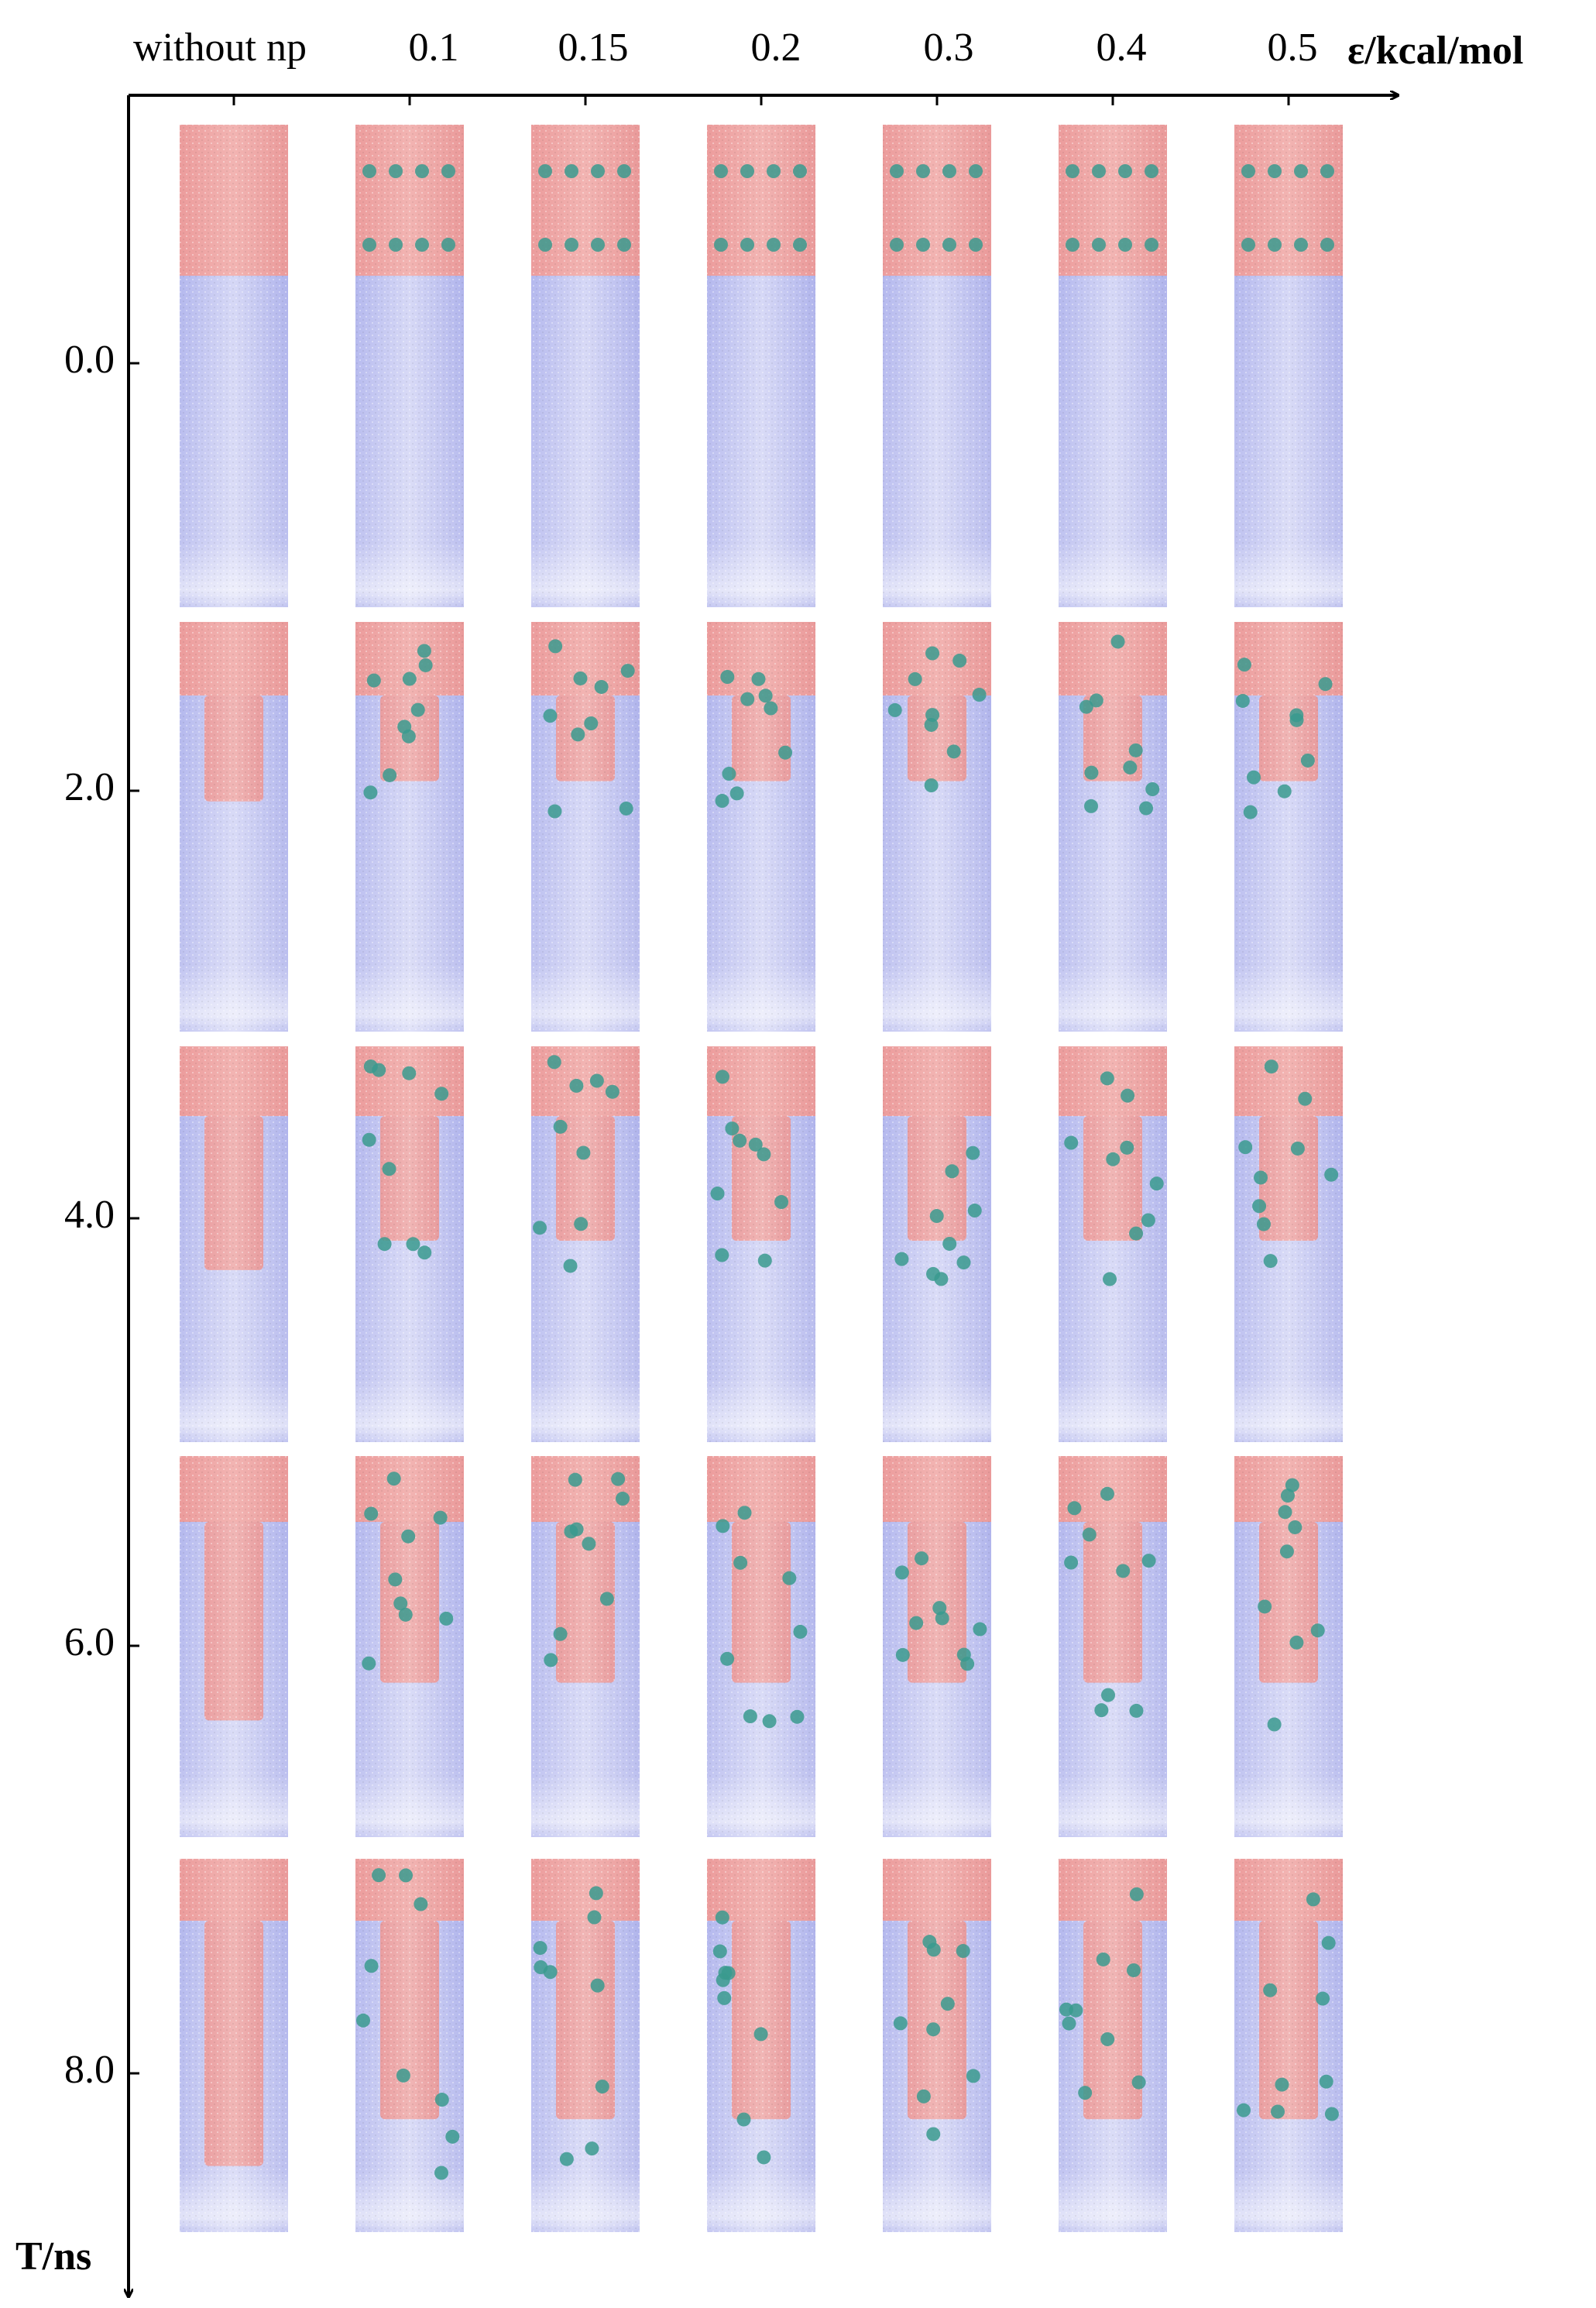  What do you see at coordinates (89, 360) in the screenshot?
I see `row-label: 0.0` at bounding box center [89, 360].